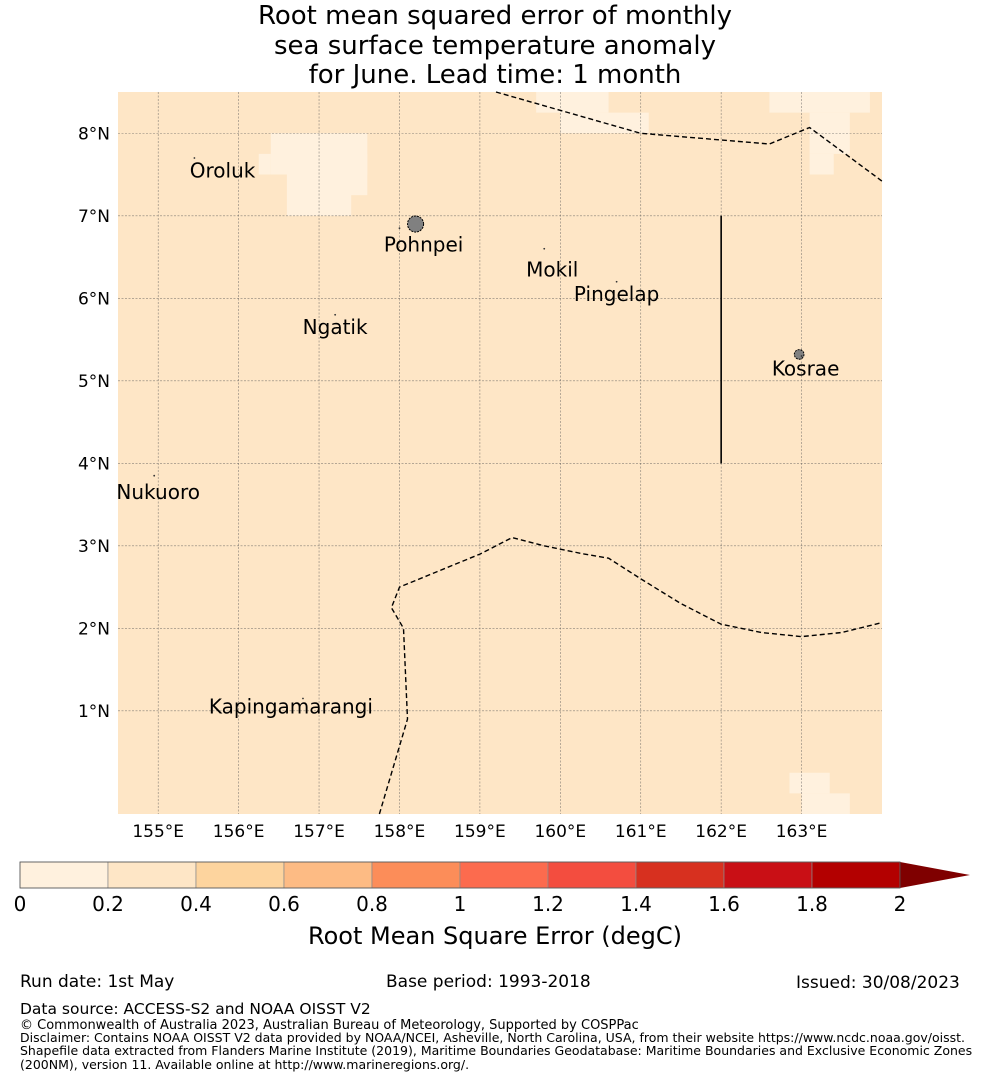 The width and height of the screenshot is (990, 1080). What do you see at coordinates (724, 904) in the screenshot?
I see `colorbar-tick-label: 1.6` at bounding box center [724, 904].